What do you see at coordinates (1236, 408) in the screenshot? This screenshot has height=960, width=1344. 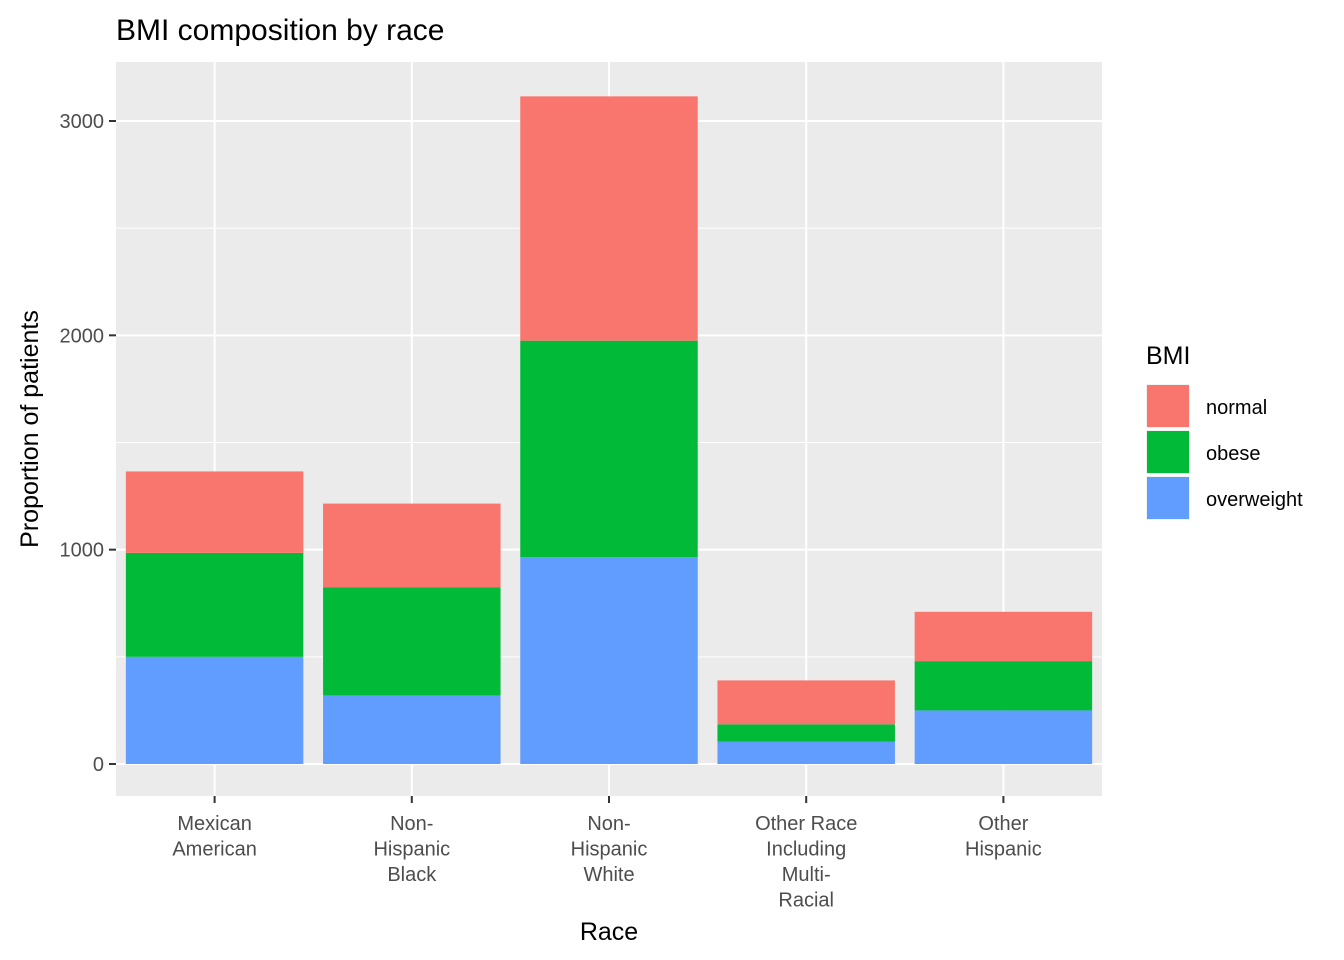 I see `legend-label-normal: normal` at bounding box center [1236, 408].